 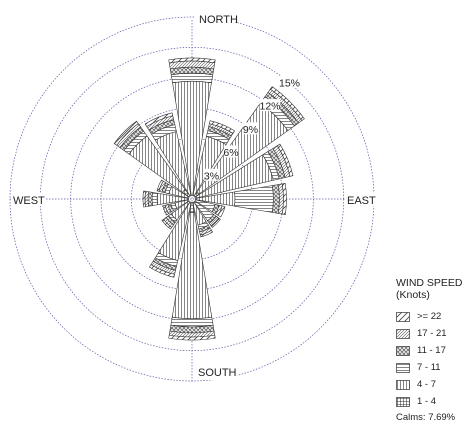 What do you see at coordinates (285, 160) in the screenshot?
I see `petal-67.5-class-1` at bounding box center [285, 160].